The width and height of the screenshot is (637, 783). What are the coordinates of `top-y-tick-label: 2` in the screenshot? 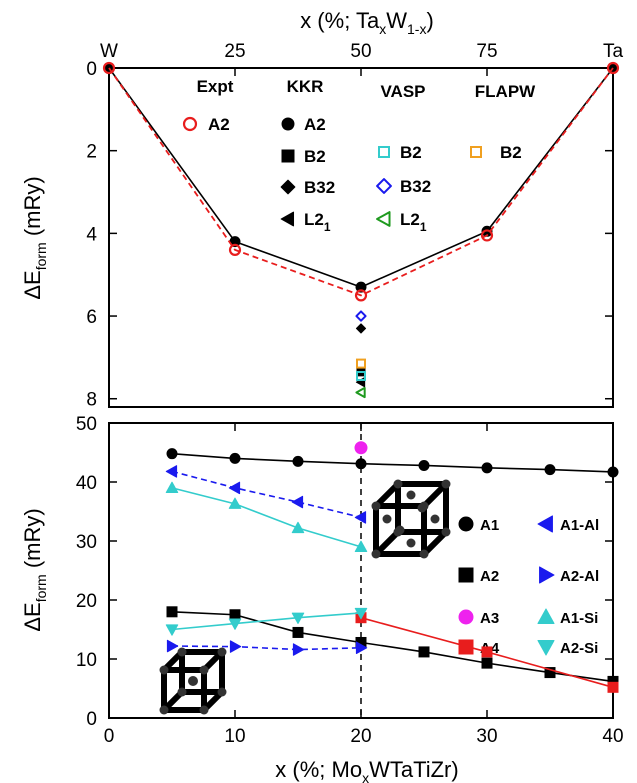 It's located at (91, 152).